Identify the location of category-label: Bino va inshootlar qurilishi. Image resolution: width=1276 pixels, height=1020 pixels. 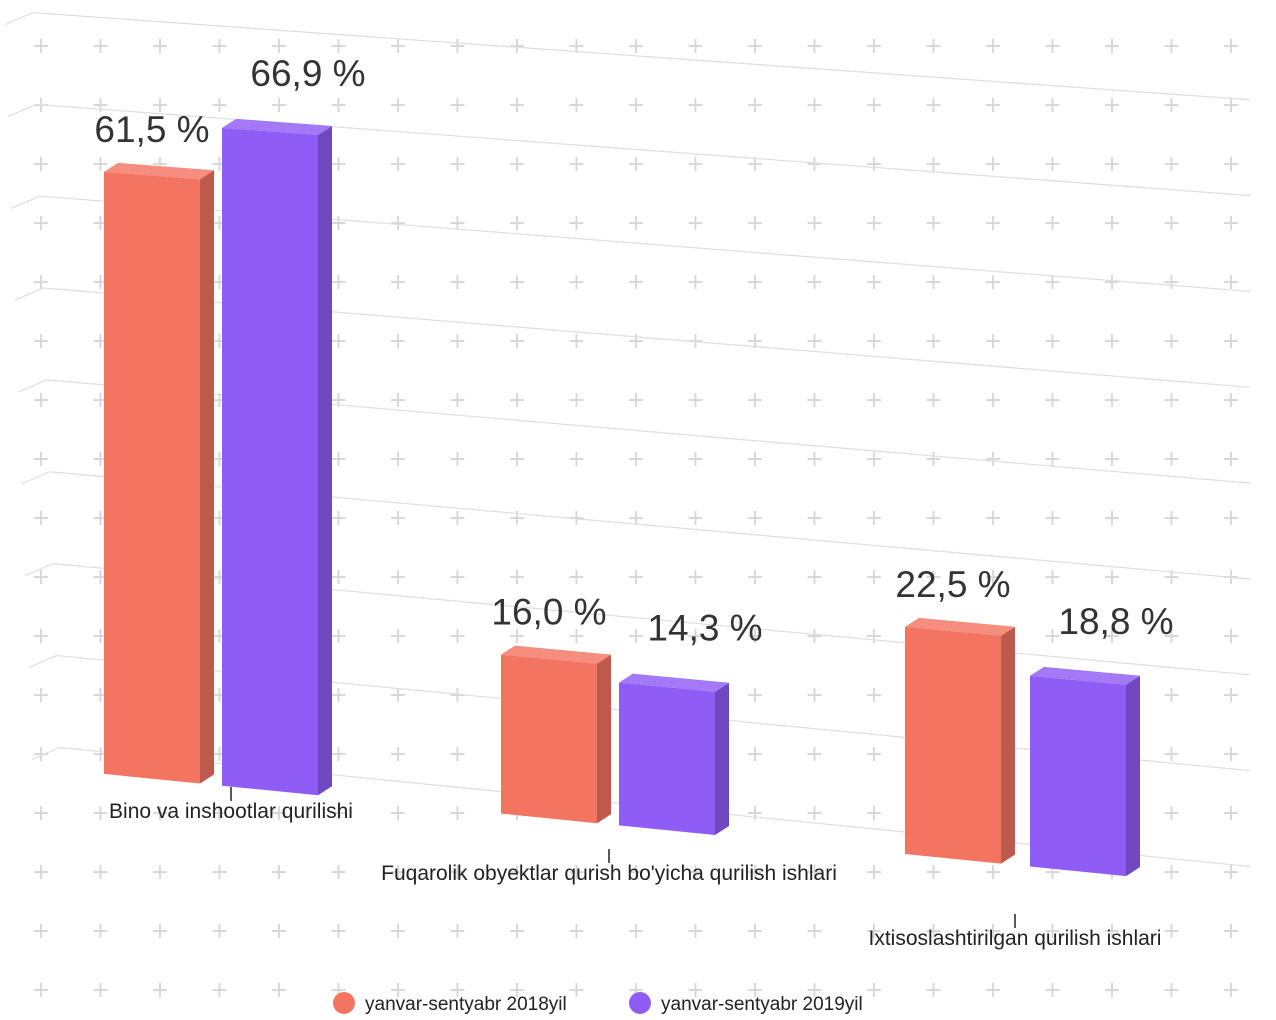
(231, 811).